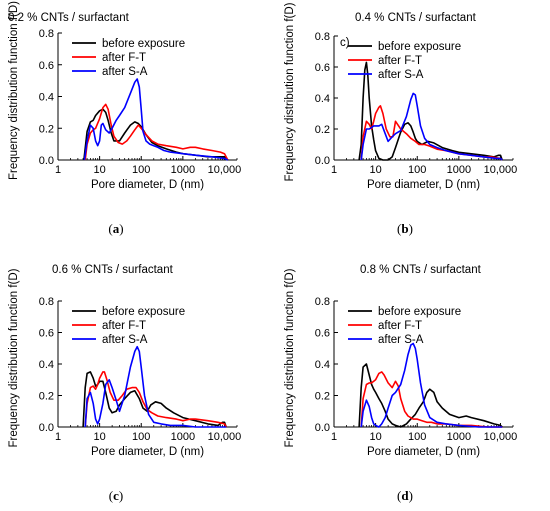 The image size is (550, 511). I want to click on panel-caption-letter: b, so click(404, 228).